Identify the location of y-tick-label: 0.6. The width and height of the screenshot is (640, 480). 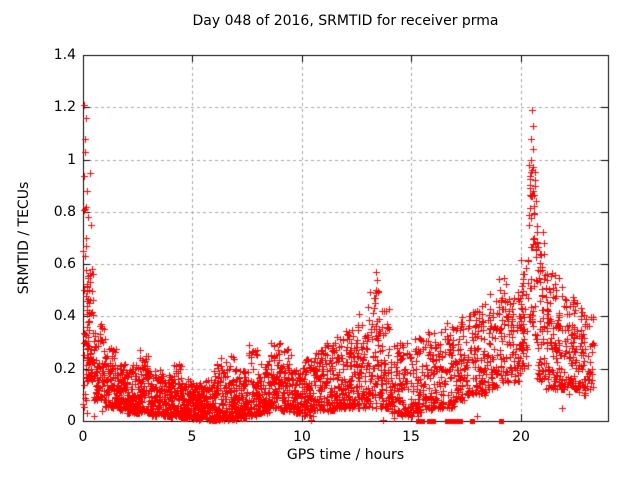
(64, 264).